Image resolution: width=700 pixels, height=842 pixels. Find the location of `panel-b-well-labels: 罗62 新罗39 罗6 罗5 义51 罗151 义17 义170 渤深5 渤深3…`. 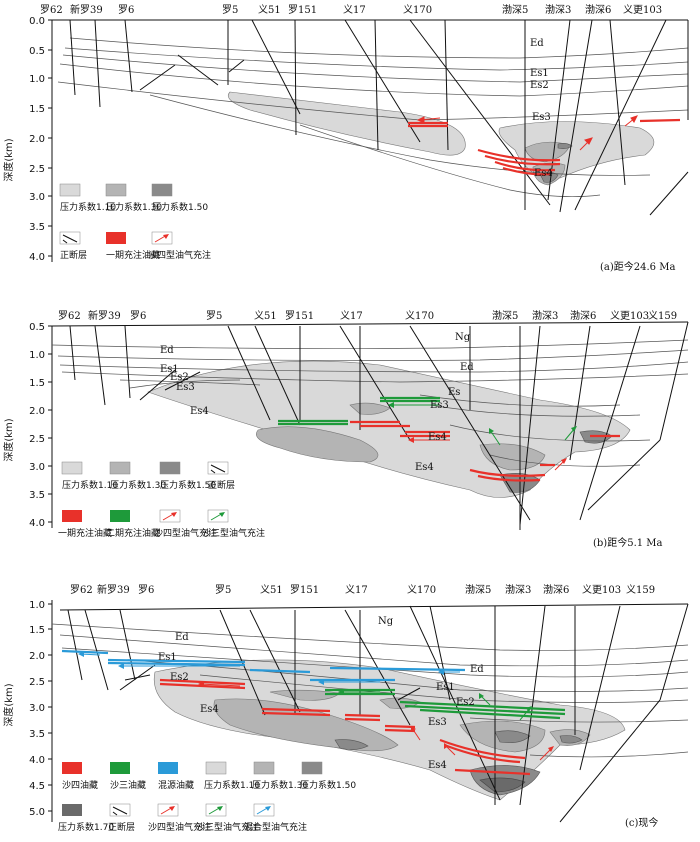

panel-b-well-labels: 罗62 新罗39 罗6 罗5 义51 罗151 义17 义170 渤深5 渤深3… is located at coordinates (367, 315).